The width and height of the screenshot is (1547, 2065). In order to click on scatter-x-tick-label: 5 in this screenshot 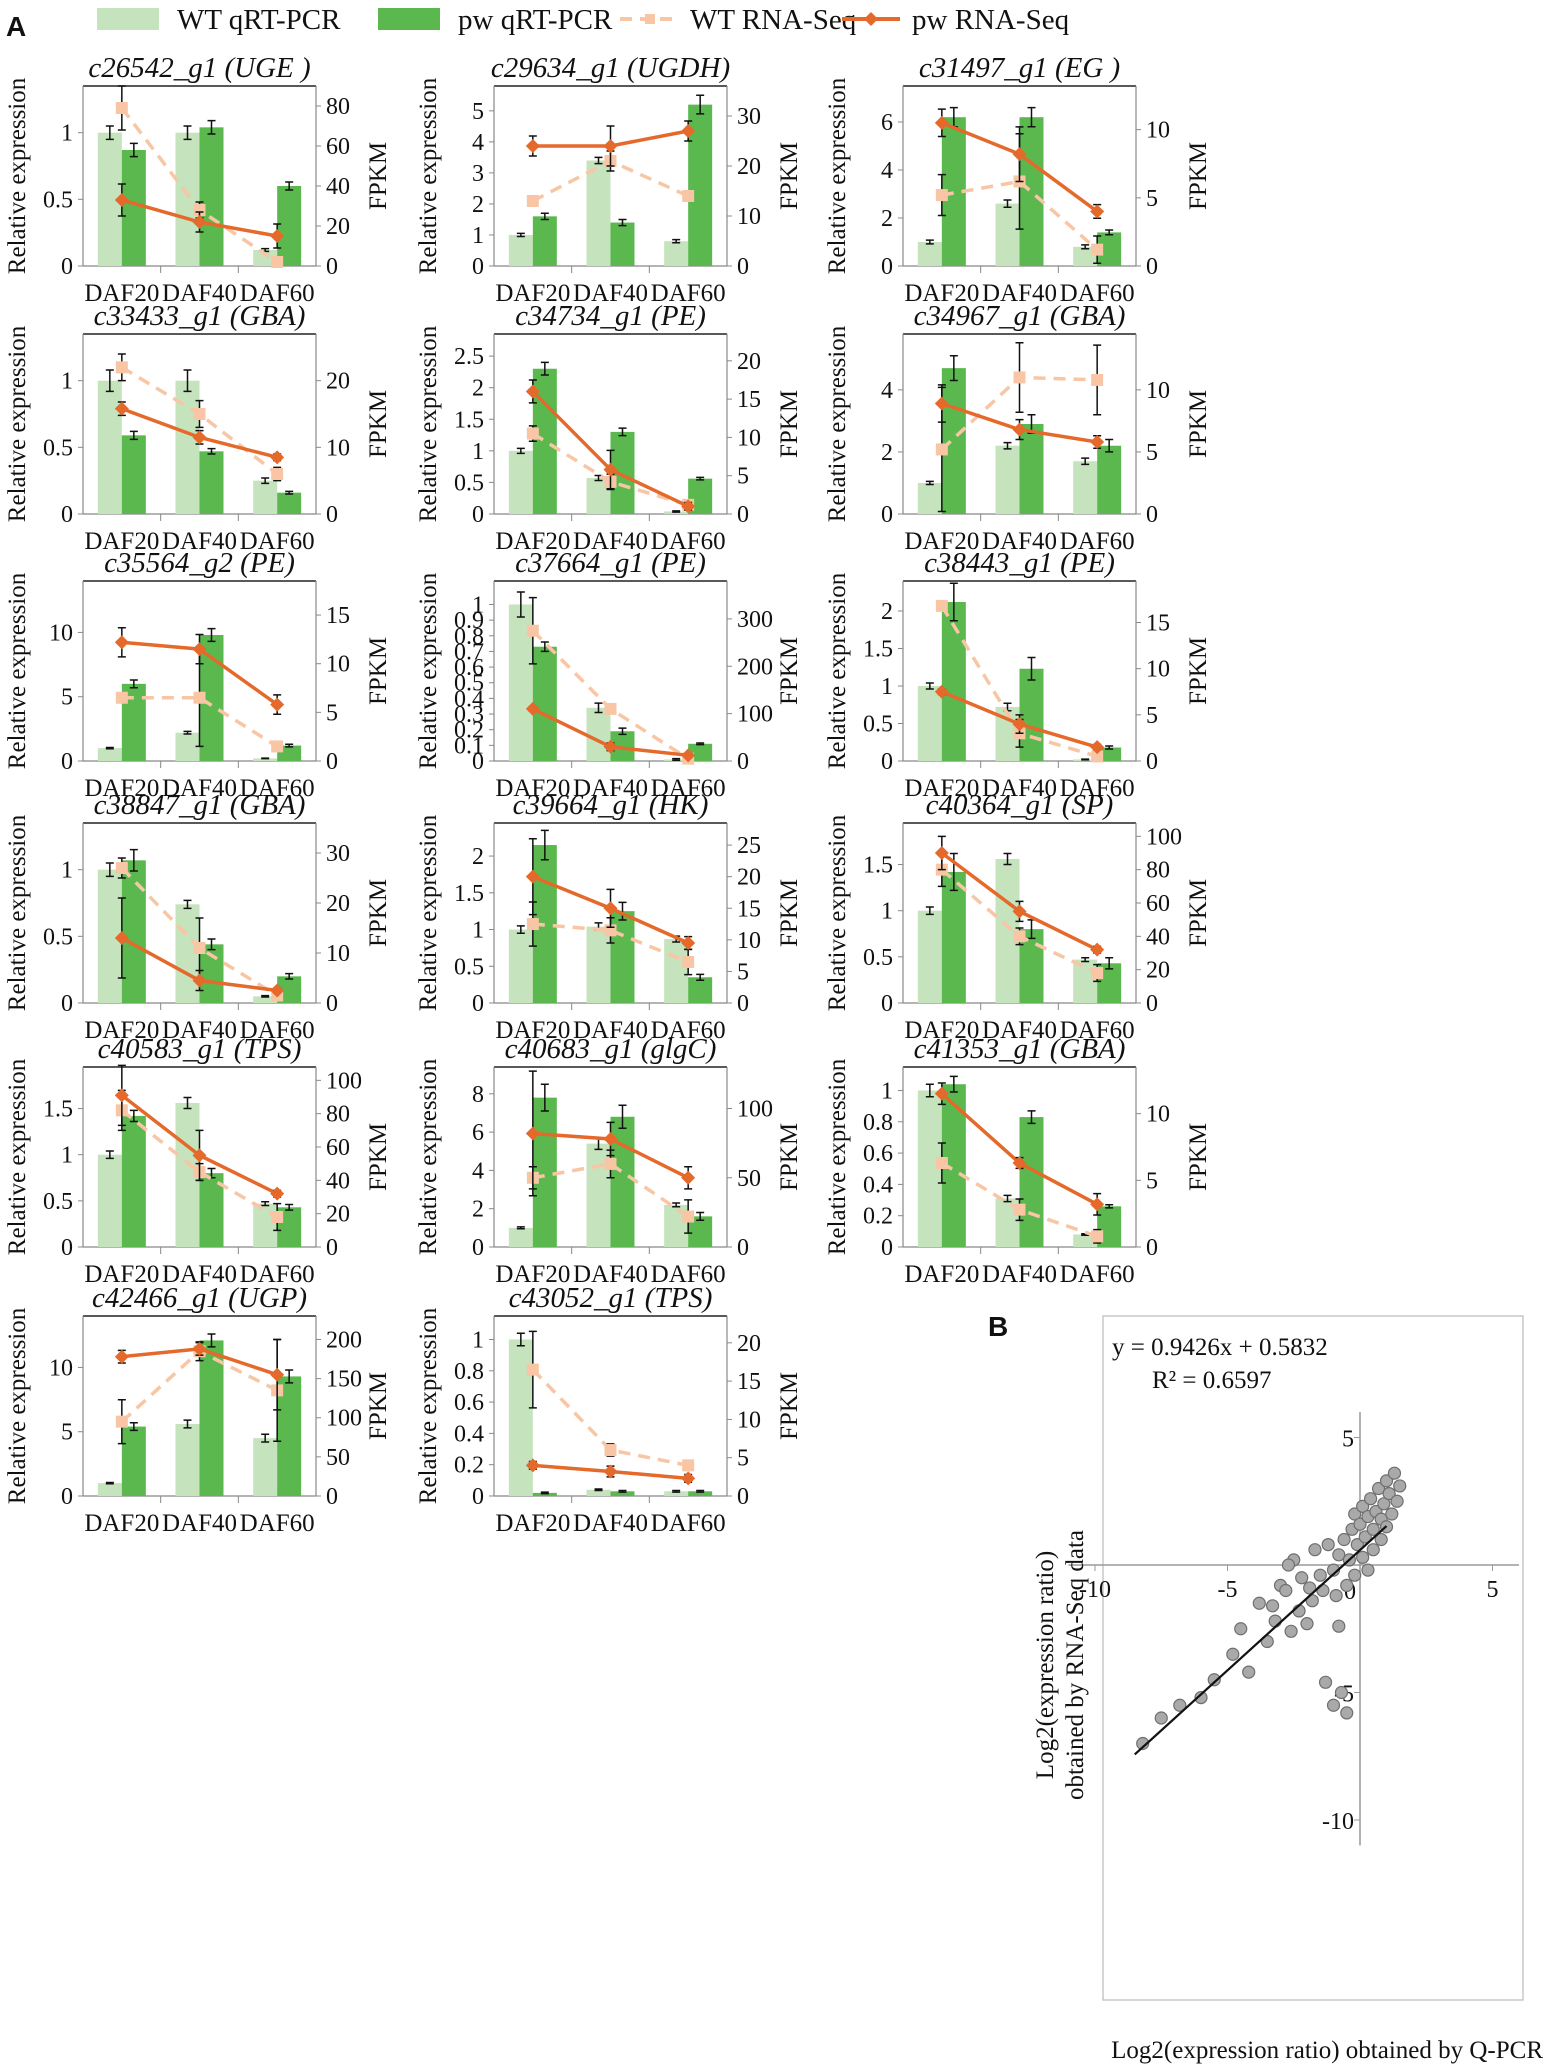, I will do `click(1493, 1590)`.